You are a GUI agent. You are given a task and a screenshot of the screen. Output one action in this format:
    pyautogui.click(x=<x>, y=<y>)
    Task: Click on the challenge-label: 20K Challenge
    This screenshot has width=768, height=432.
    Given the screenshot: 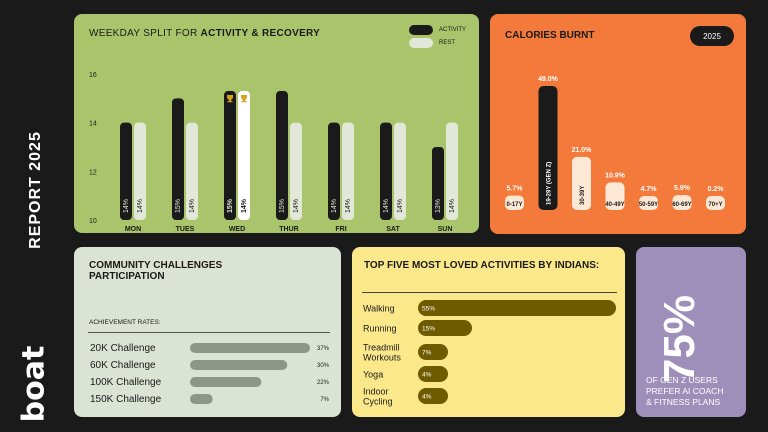 What is the action you would take?
    pyautogui.click(x=123, y=348)
    